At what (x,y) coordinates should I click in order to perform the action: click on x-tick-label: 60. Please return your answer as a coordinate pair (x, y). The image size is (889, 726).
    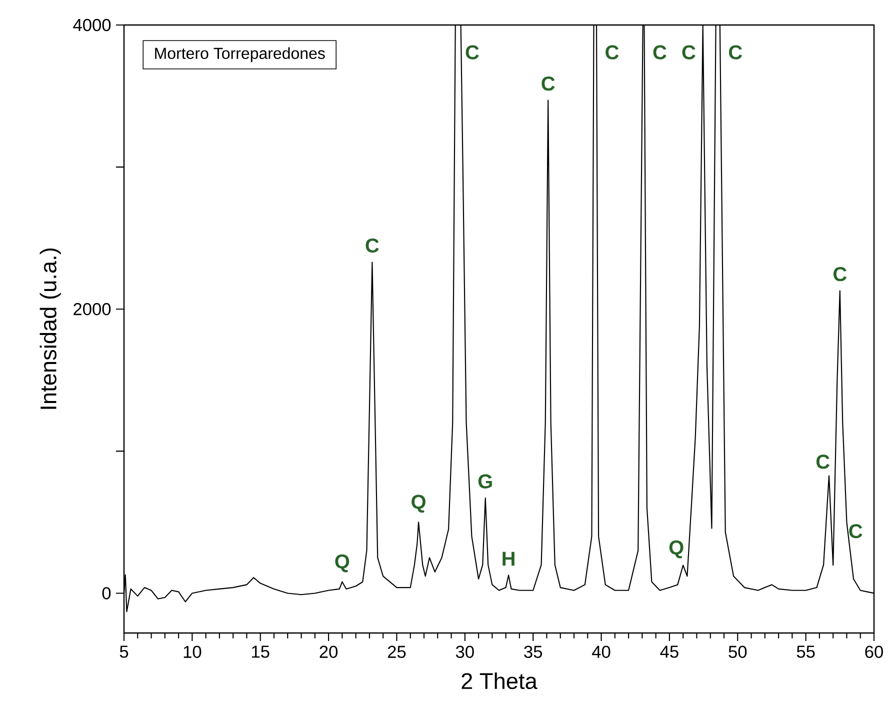
    Looking at the image, I should click on (874, 652).